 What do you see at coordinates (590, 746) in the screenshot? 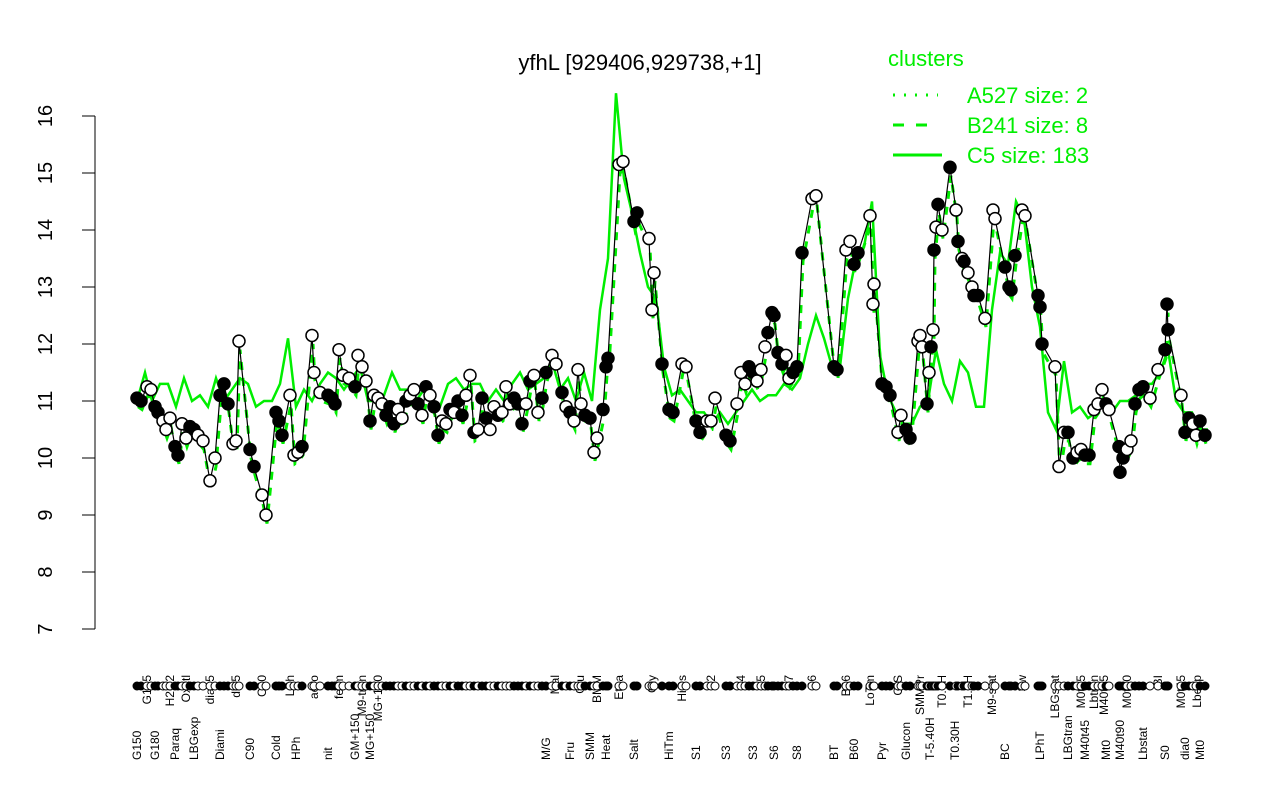
I see `x-tick-label-bottom: SMM` at bounding box center [590, 746].